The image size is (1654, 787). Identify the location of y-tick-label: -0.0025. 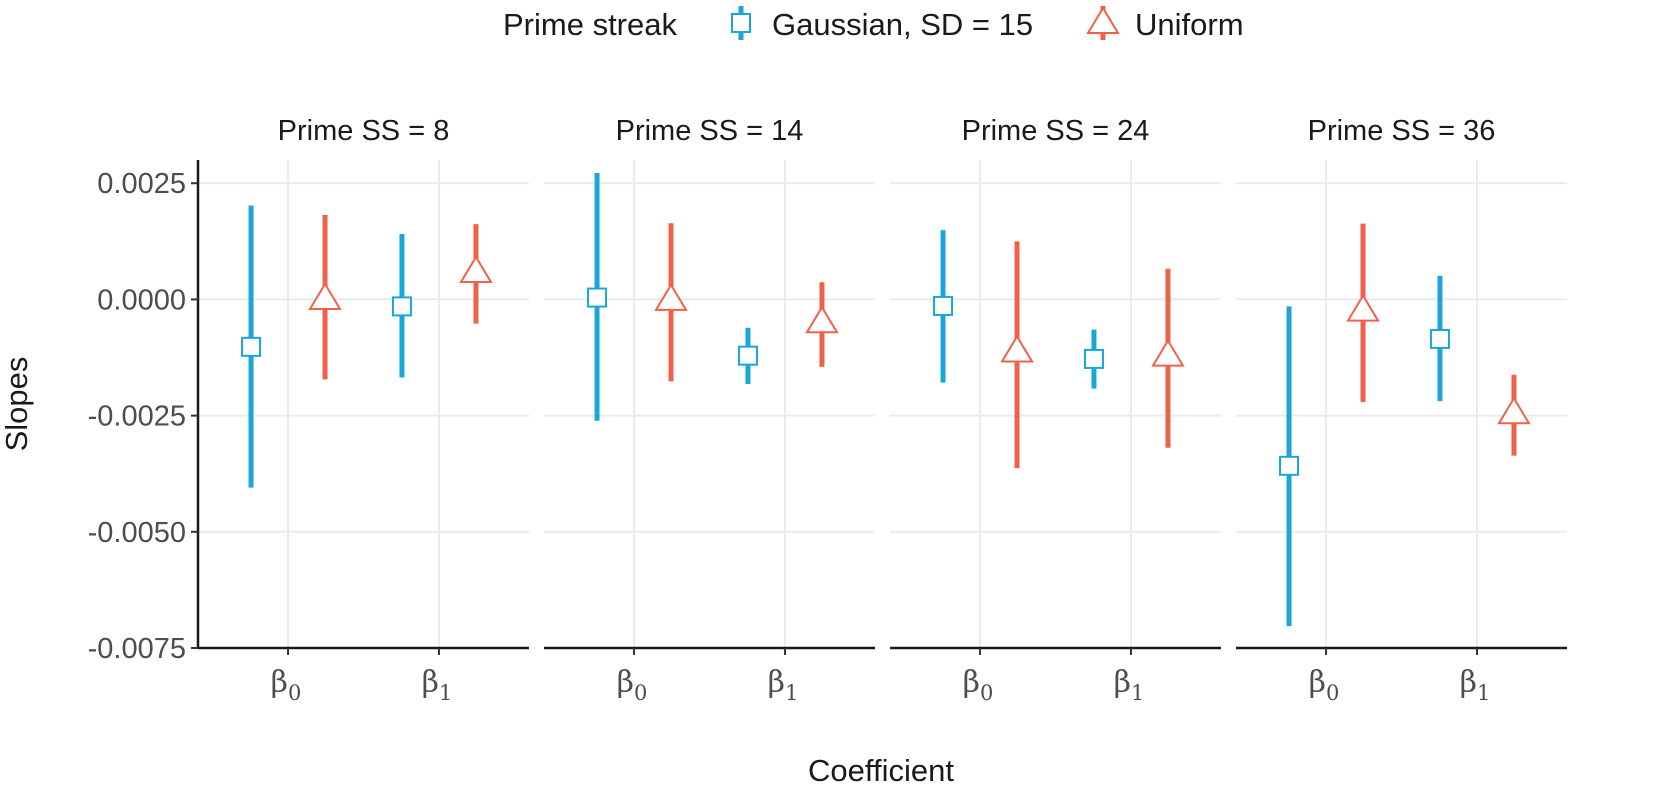
(137, 417).